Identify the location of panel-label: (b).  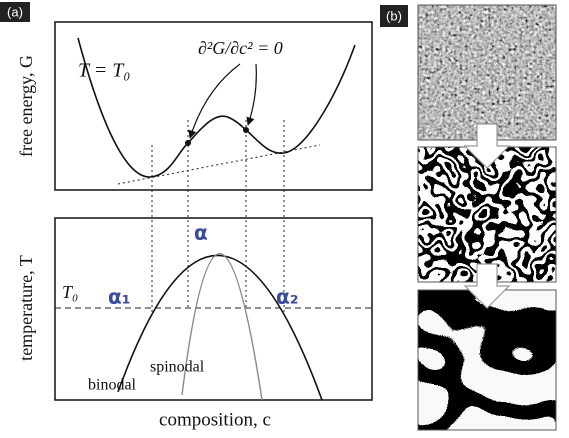
(394, 15).